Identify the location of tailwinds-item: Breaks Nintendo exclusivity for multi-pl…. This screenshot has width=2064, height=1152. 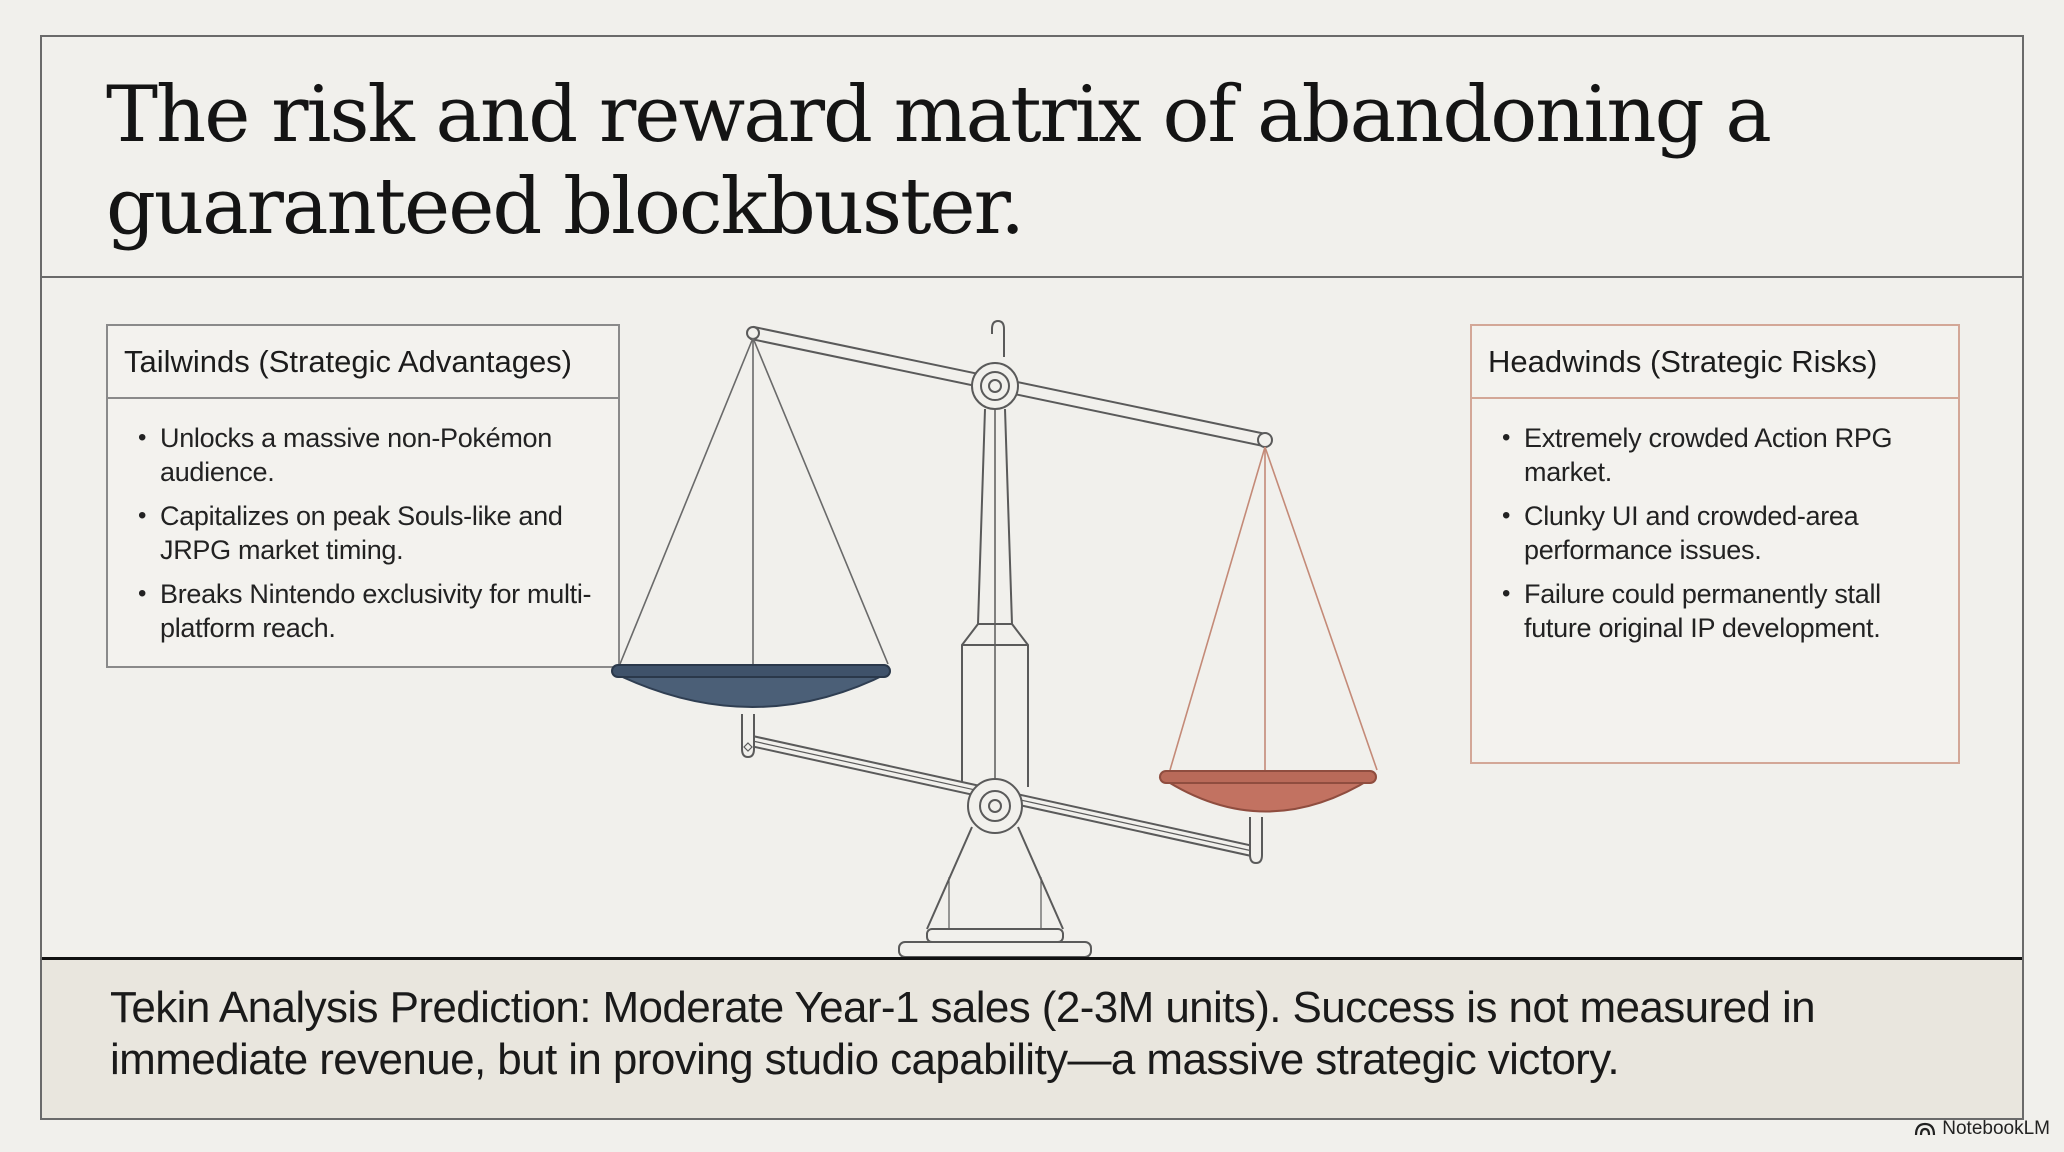
(368, 611).